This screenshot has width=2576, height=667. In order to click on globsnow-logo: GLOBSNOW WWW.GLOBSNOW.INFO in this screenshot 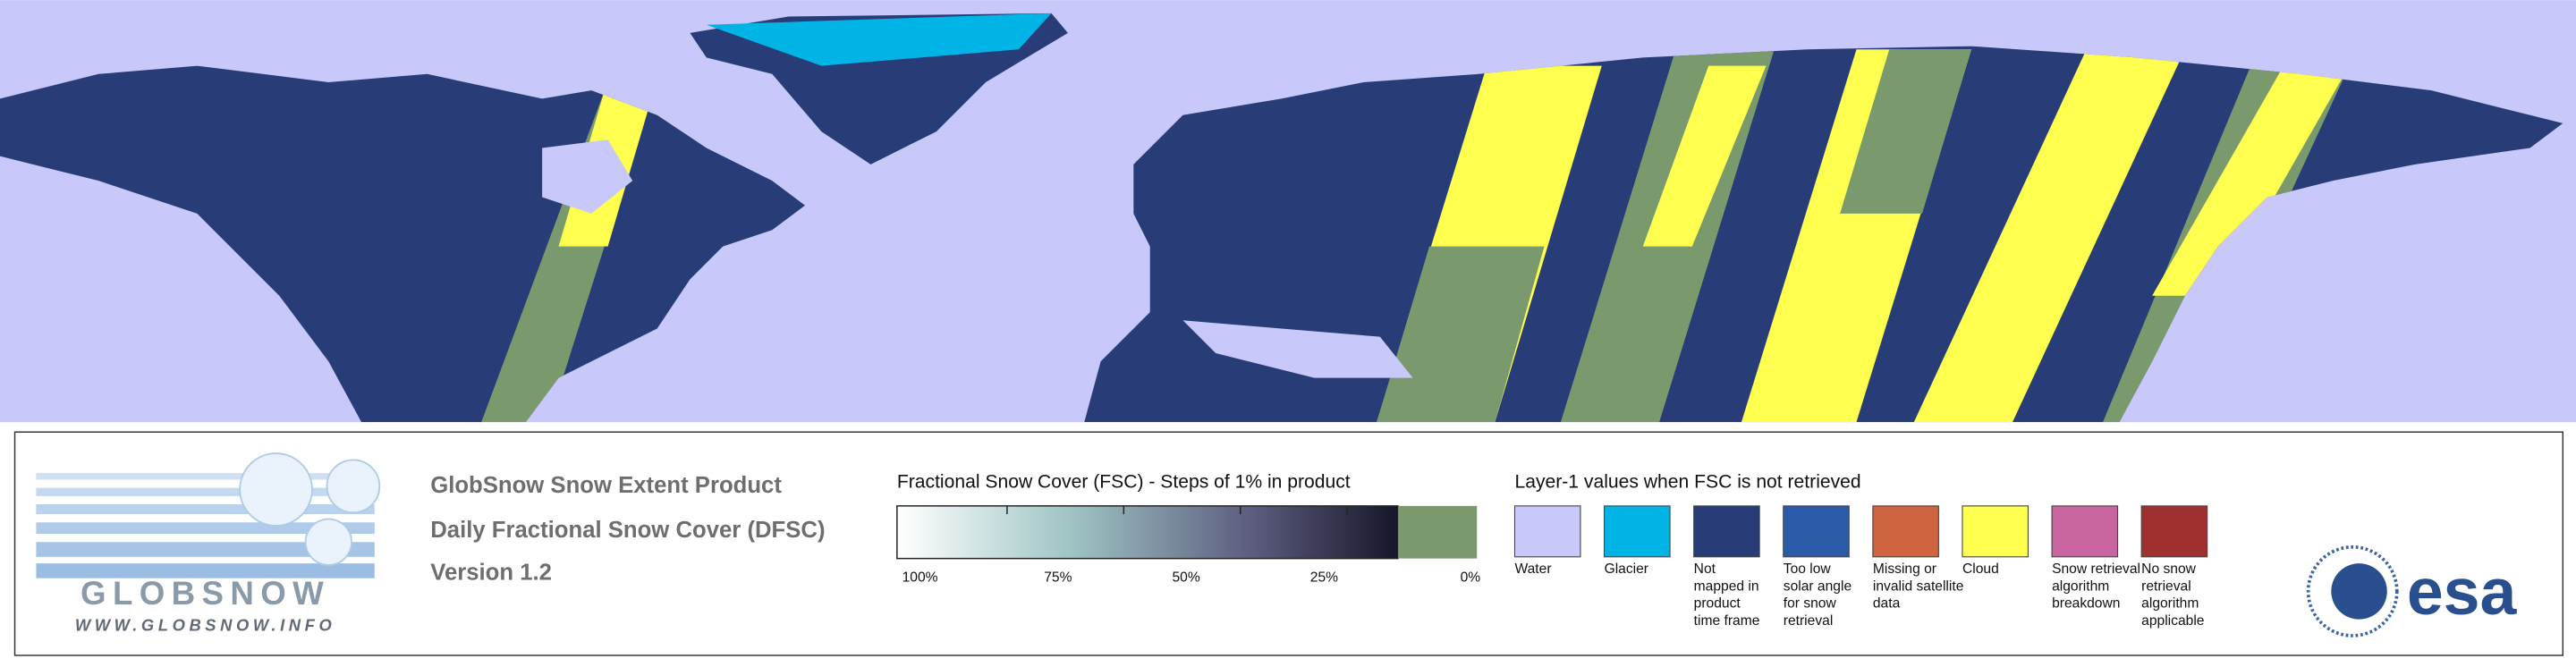, I will do `click(208, 543)`.